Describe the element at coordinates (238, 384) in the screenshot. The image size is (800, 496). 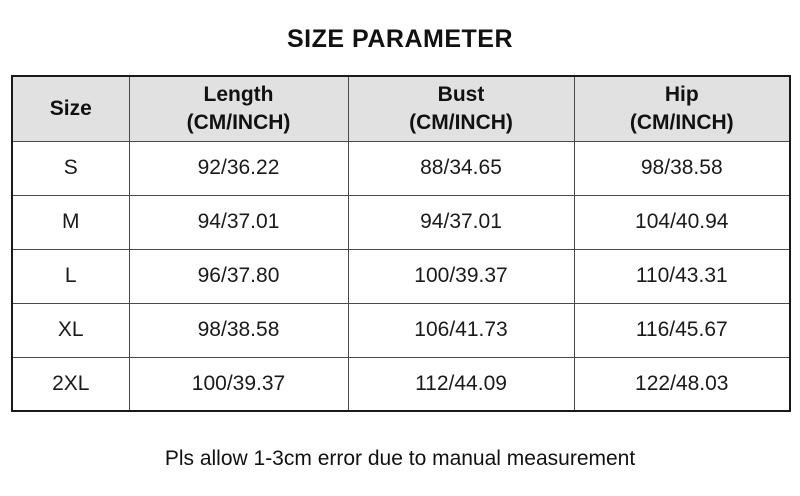
I see `cell-length: 100/39.37` at that location.